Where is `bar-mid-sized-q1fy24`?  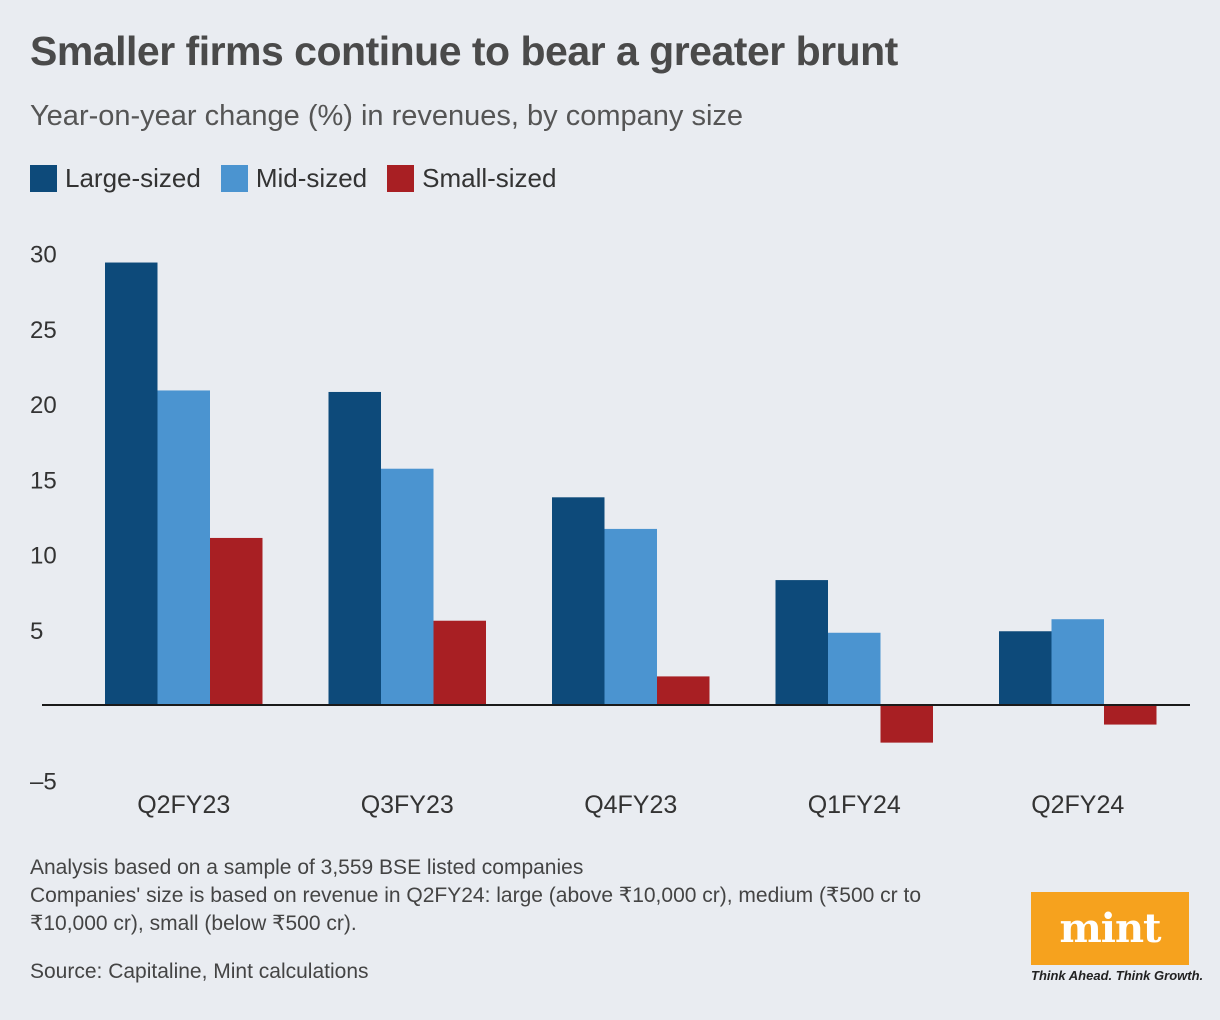 bar-mid-sized-q1fy24 is located at coordinates (854, 668).